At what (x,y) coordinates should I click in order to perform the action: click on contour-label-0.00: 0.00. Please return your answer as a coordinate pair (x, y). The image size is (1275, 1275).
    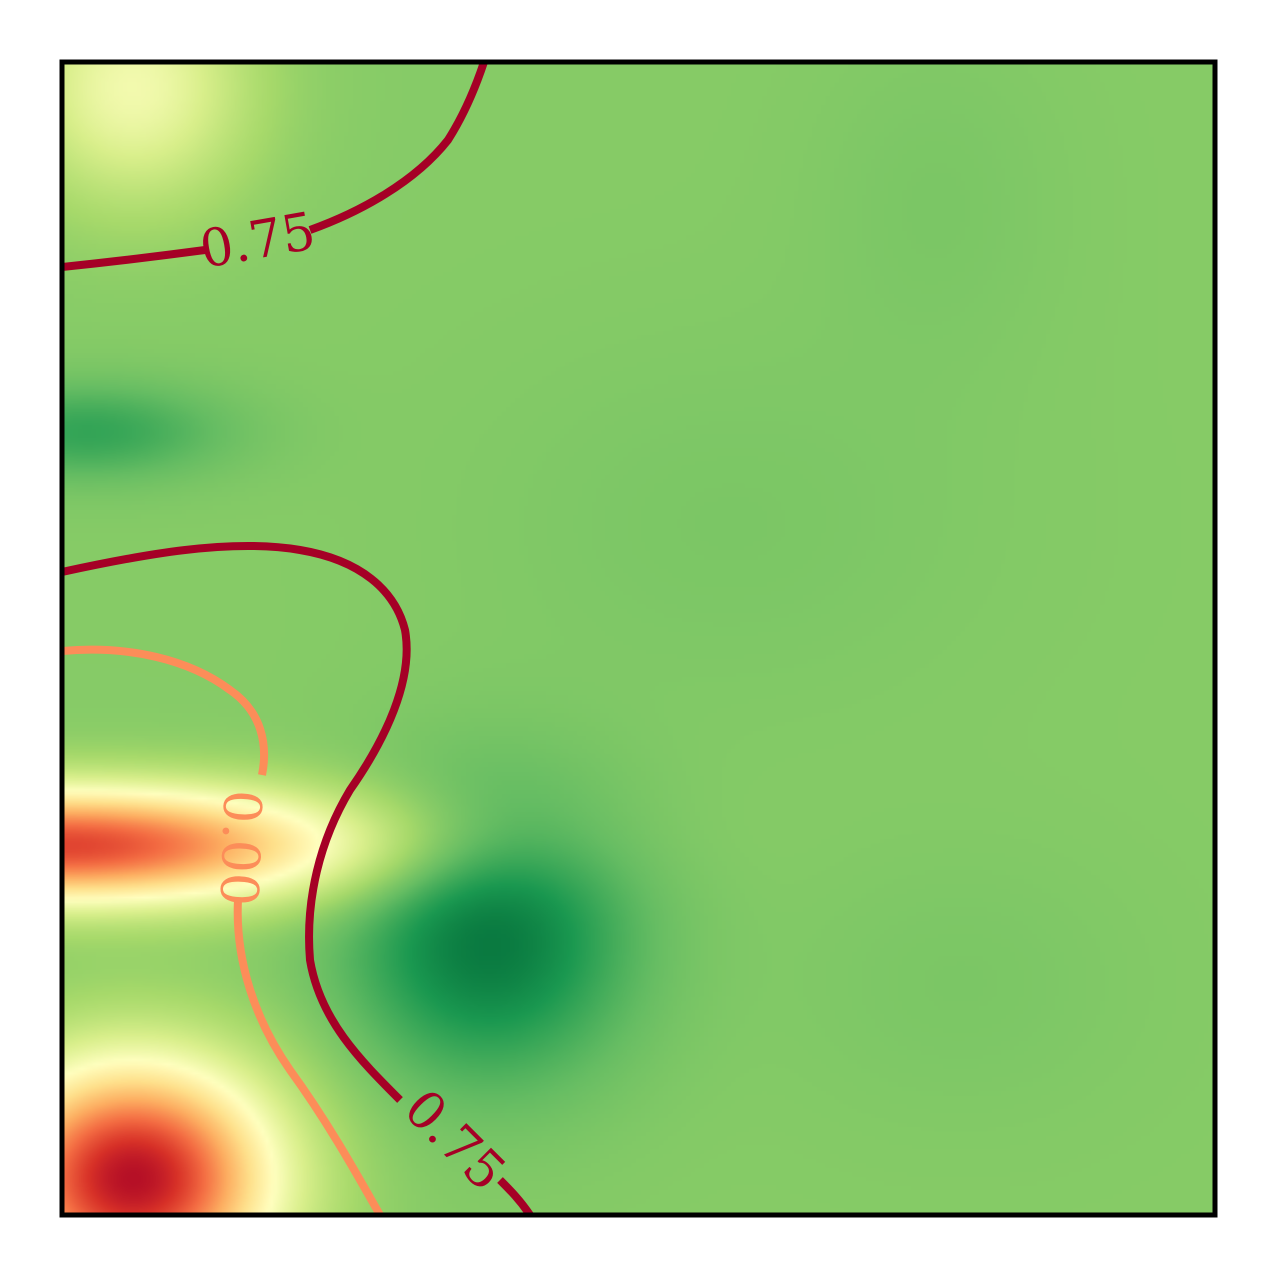
    Looking at the image, I should click on (240, 848).